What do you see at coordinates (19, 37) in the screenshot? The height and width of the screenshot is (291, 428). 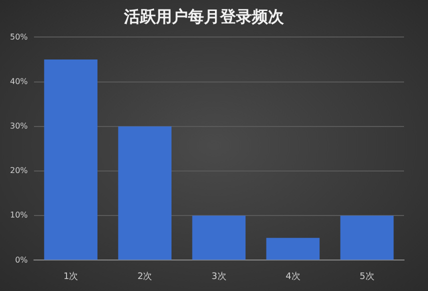 I see `y-tick-label: 50%` at bounding box center [19, 37].